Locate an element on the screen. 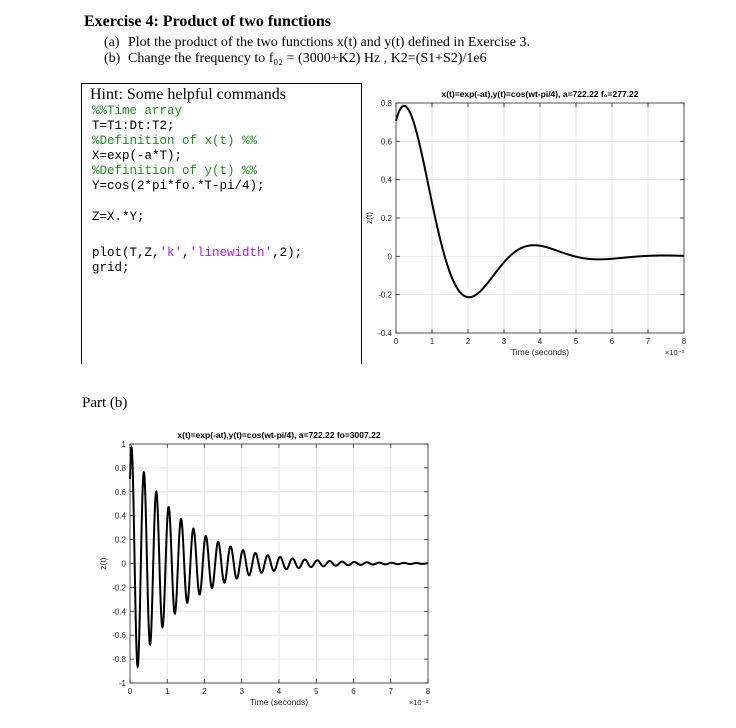  code-line: grid; is located at coordinates (111, 268).